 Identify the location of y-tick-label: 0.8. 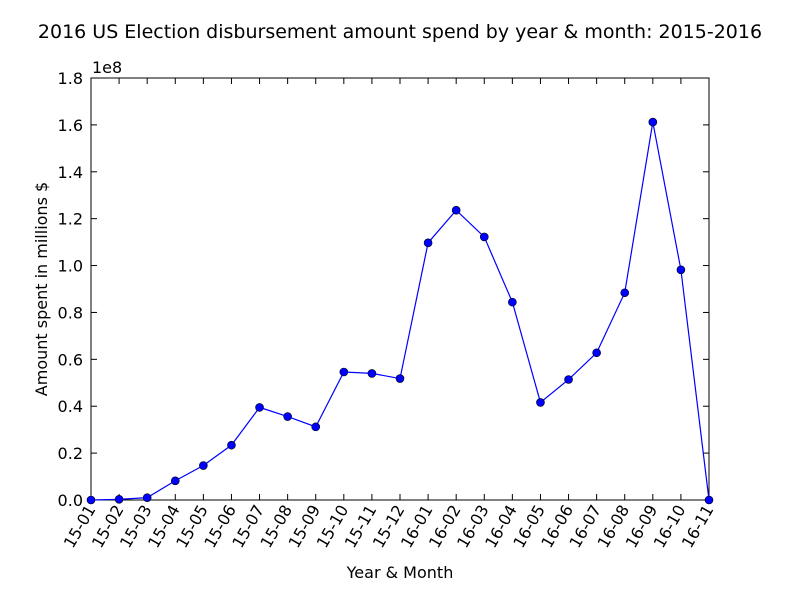
(70, 312).